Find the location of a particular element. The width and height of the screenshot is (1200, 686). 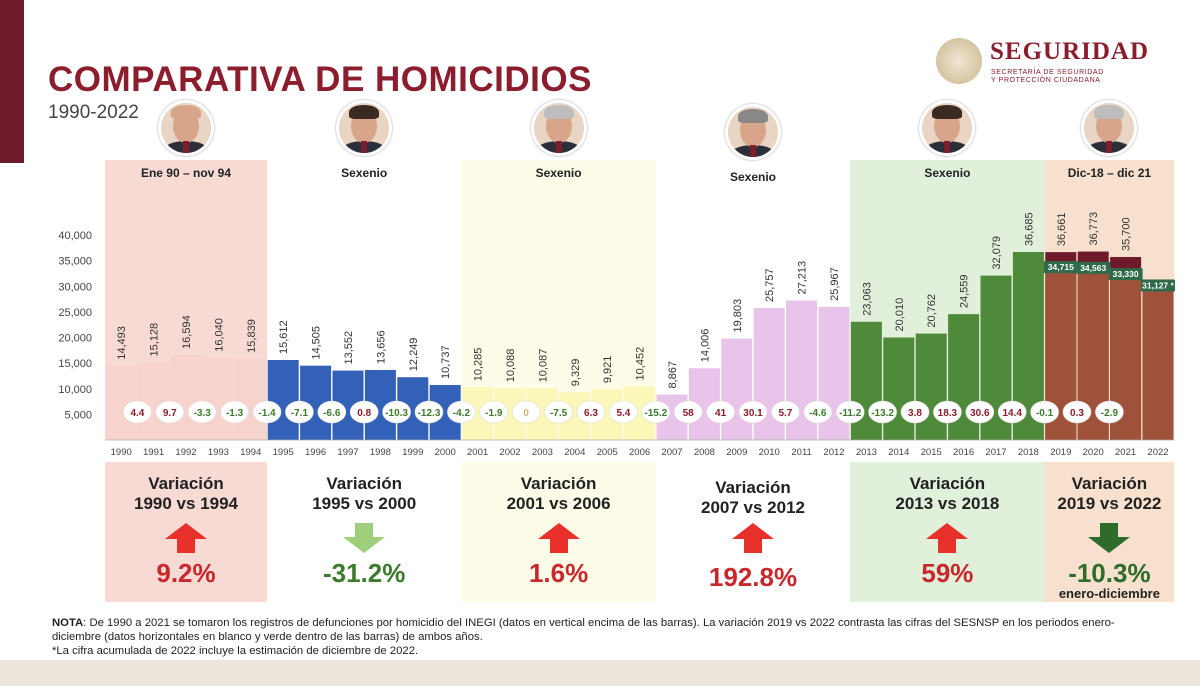

sesnsp-value-label: 33,330 is located at coordinates (1126, 274).